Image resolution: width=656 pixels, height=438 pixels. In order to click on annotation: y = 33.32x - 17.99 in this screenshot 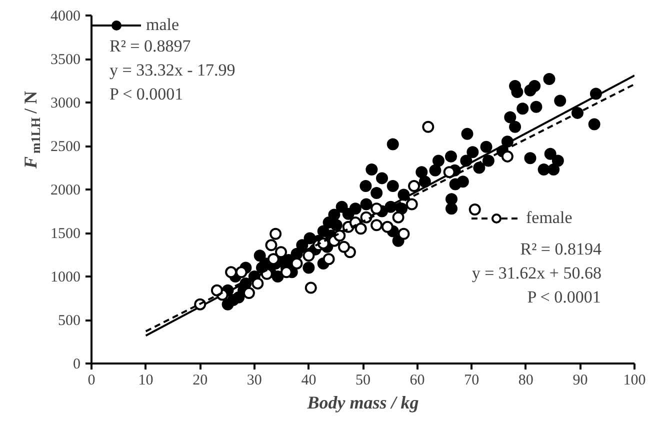, I will do `click(173, 70)`.